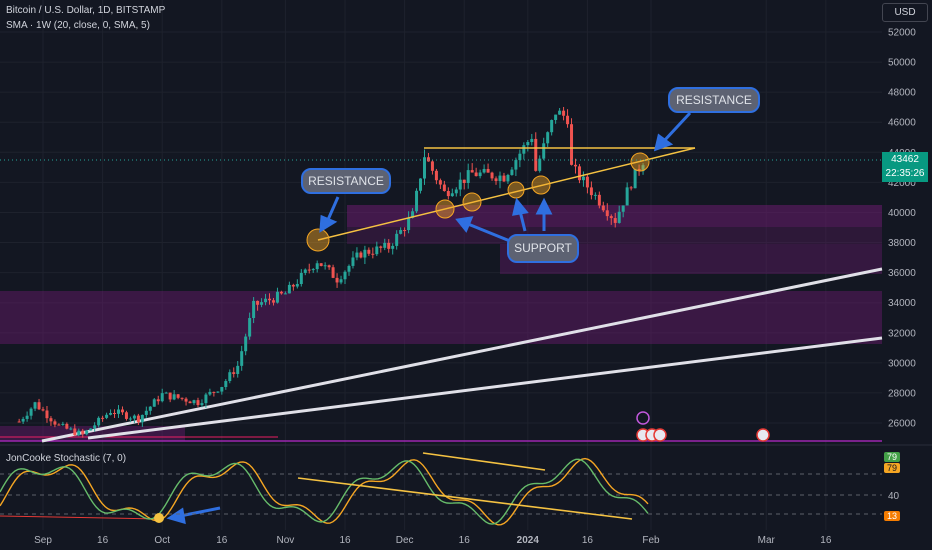  Describe the element at coordinates (465, 498) in the screenshot. I see `stoch-div-lower` at that location.